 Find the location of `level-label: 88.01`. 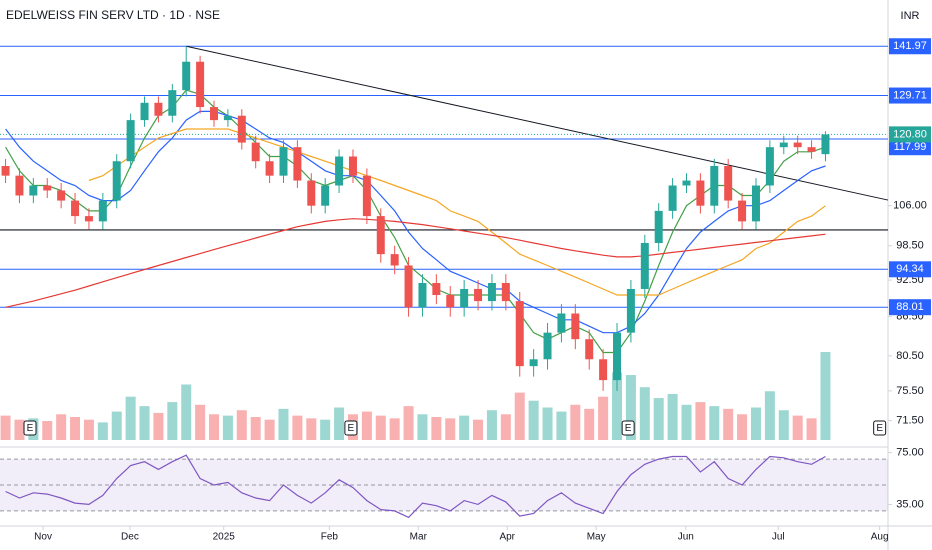

level-label: 88.01 is located at coordinates (910, 307).